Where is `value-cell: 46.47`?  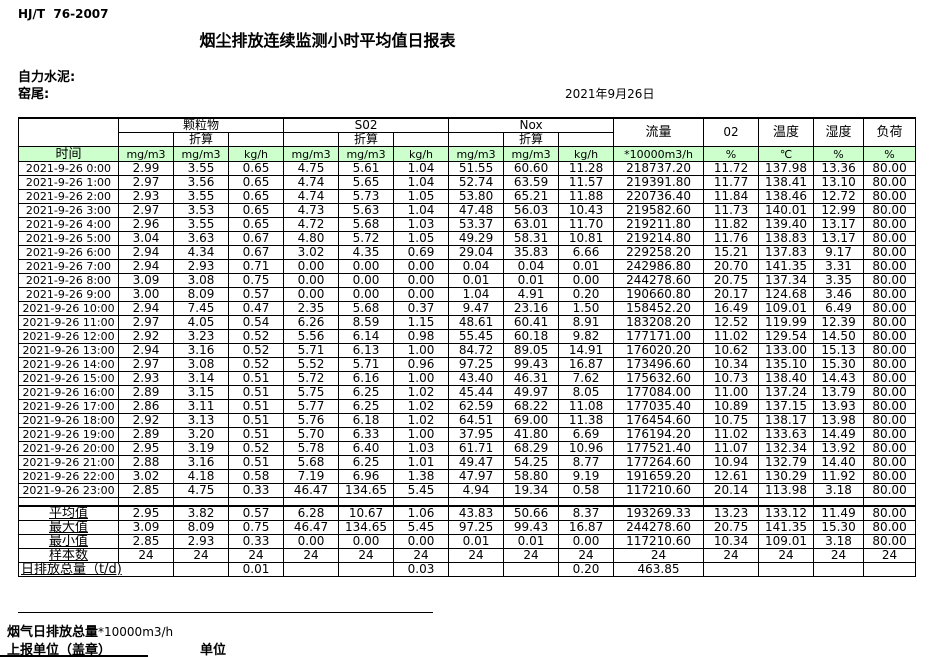 value-cell: 46.47 is located at coordinates (311, 527).